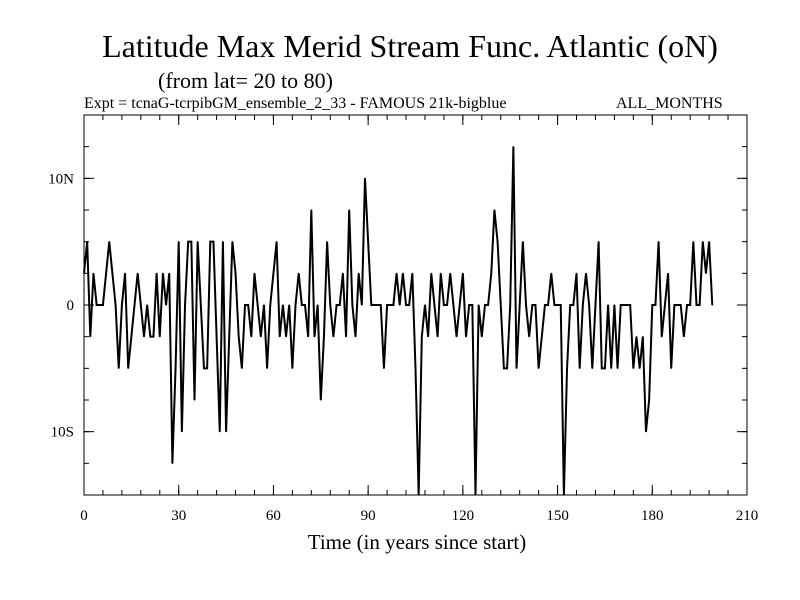 Image resolution: width=800 pixels, height=600 pixels. What do you see at coordinates (273, 516) in the screenshot?
I see `x-tick-label: 60` at bounding box center [273, 516].